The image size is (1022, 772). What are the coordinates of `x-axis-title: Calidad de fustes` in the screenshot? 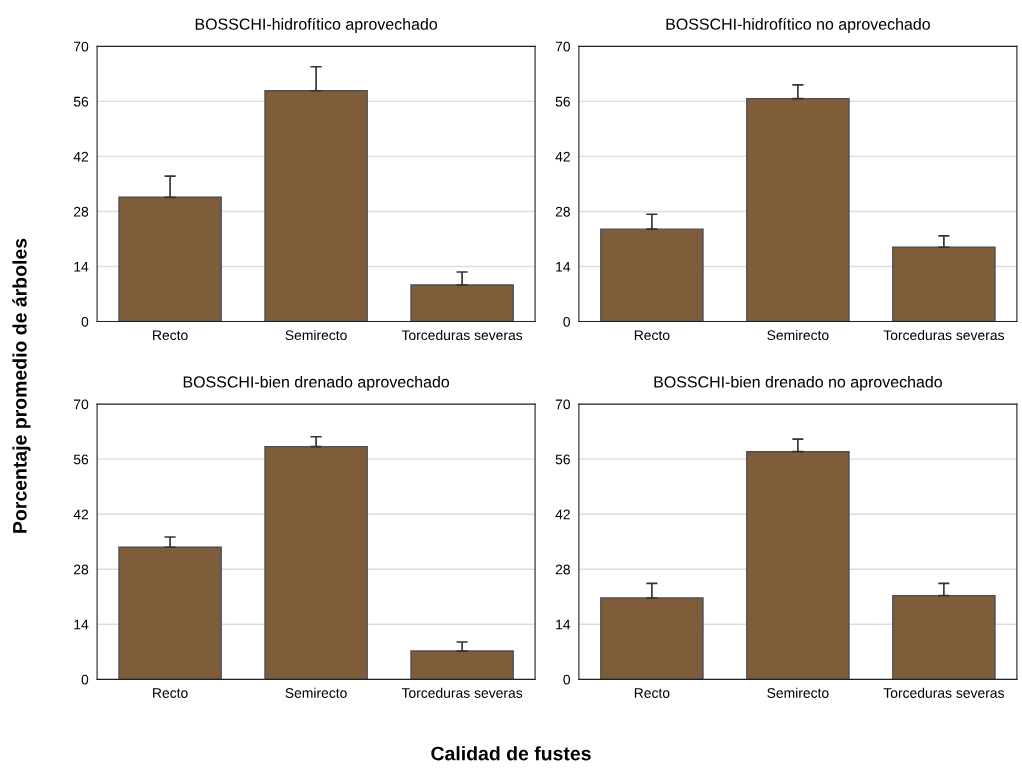 It's located at (511, 753).